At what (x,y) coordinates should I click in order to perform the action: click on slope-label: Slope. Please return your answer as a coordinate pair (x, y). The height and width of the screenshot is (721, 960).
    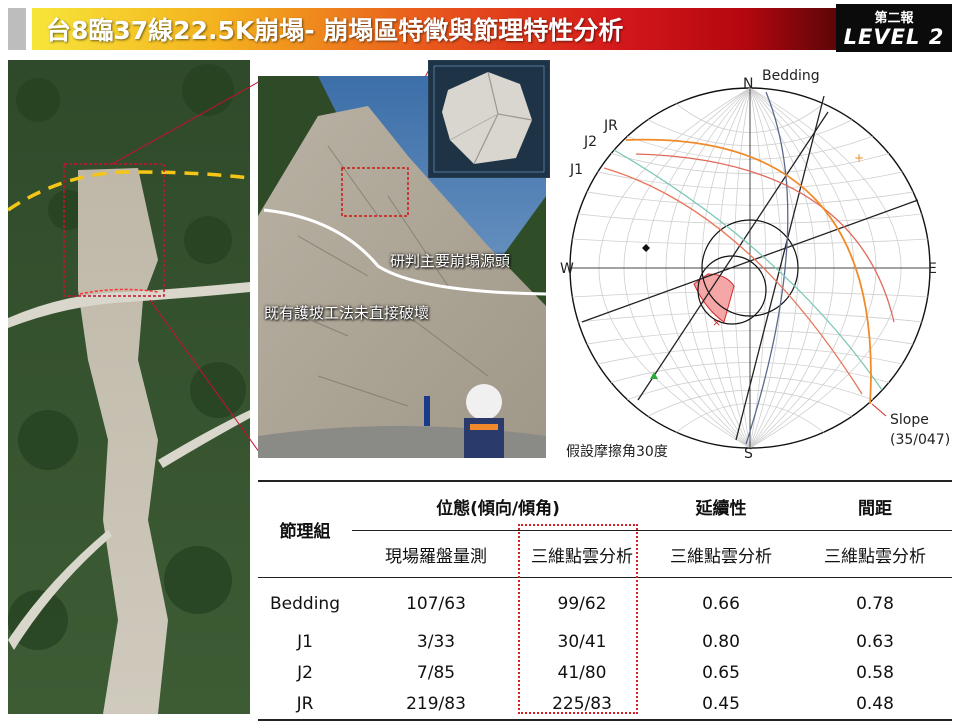
    Looking at the image, I should click on (909, 420).